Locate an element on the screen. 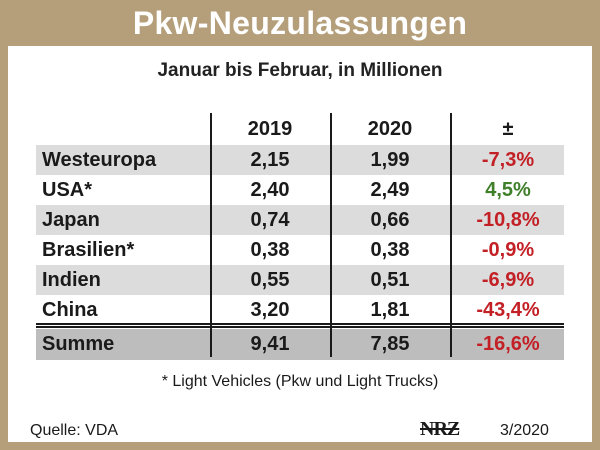  total-row: Summe 9,41 7,85 -16,6% is located at coordinates (300, 344).